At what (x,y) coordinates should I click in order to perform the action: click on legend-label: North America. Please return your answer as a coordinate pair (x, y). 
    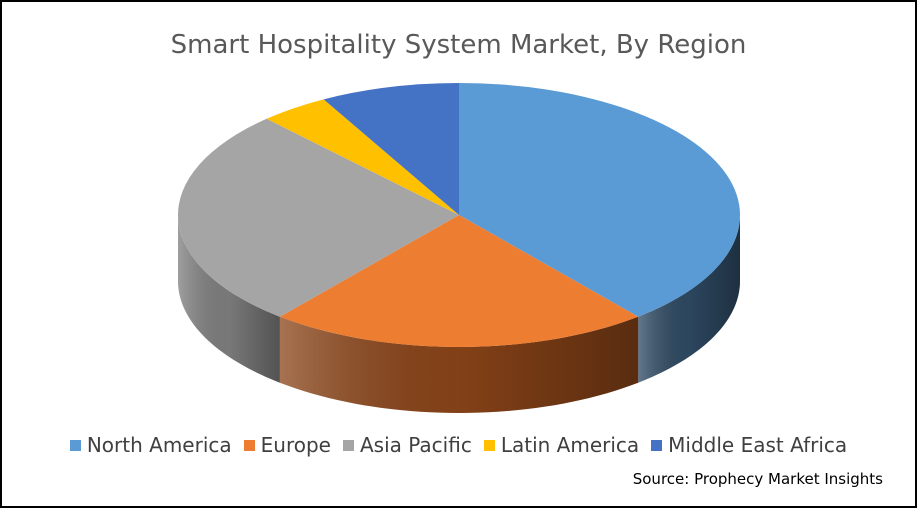
    Looking at the image, I should click on (159, 445).